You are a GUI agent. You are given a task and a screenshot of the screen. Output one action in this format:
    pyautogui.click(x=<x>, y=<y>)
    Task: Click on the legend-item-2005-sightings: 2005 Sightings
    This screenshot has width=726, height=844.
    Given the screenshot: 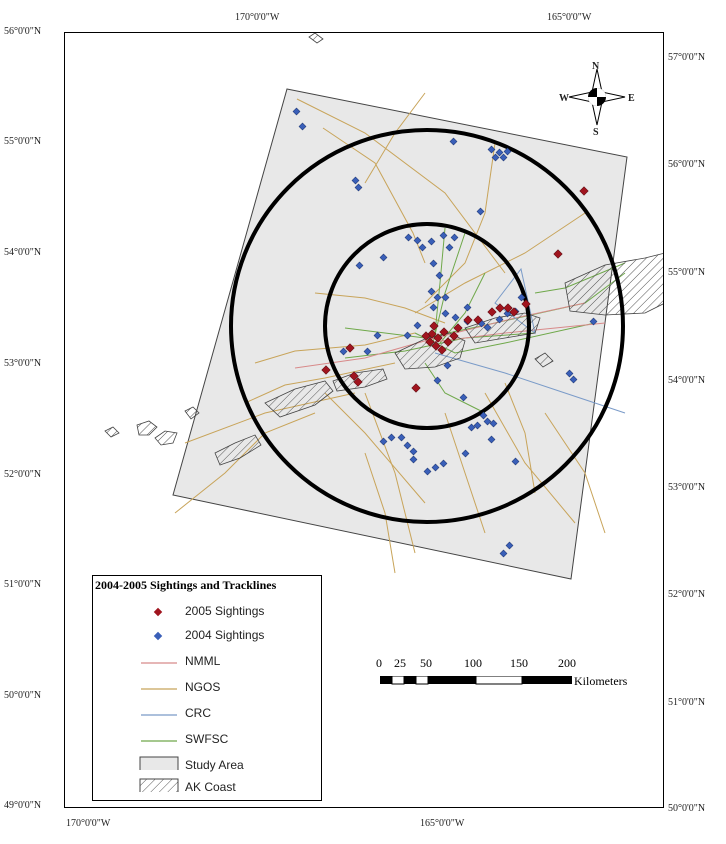 What is the action you would take?
    pyautogui.click(x=229, y=612)
    